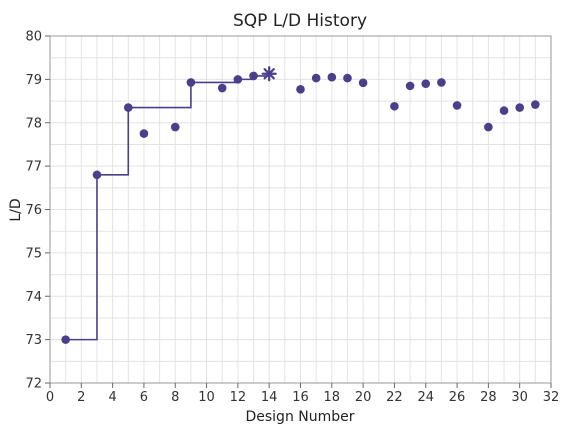 This screenshot has height=432, width=576. I want to click on x-tick-label: 18, so click(332, 397).